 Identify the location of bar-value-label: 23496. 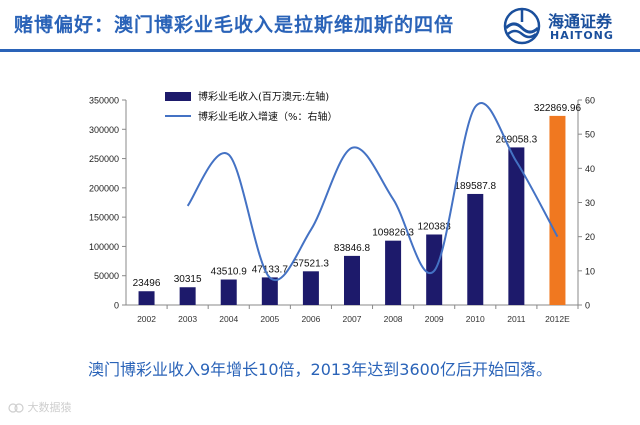
(147, 283).